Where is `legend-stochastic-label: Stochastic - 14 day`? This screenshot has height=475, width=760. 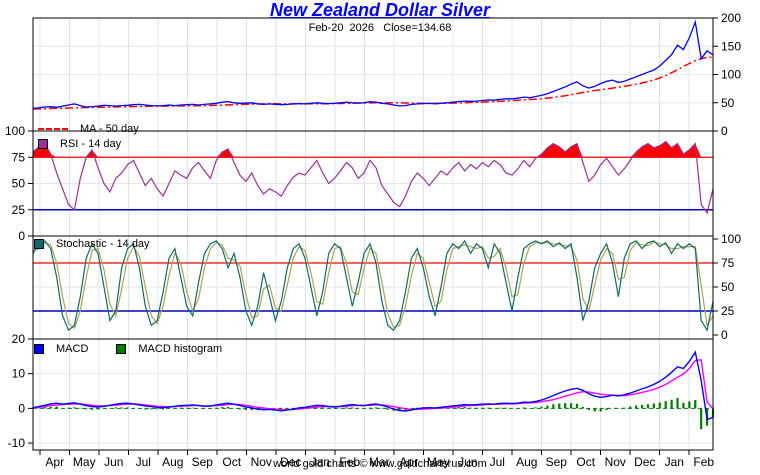 legend-stochastic-label: Stochastic - 14 day is located at coordinates (103, 244).